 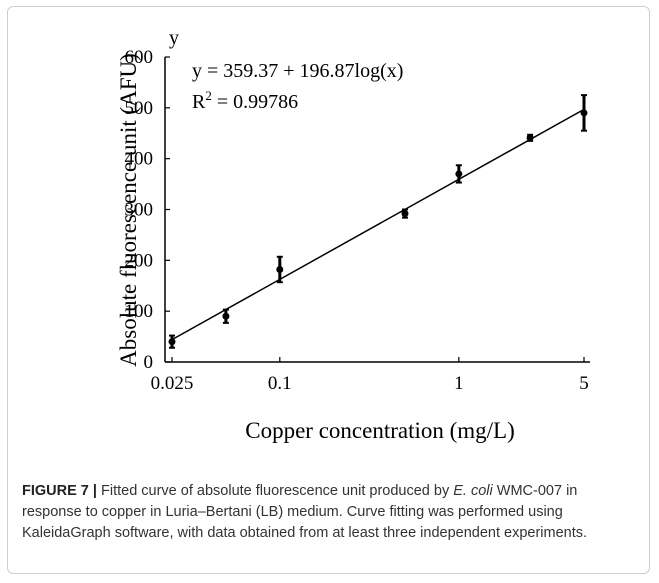 I want to click on x-tick-label: 5, so click(x=584, y=383).